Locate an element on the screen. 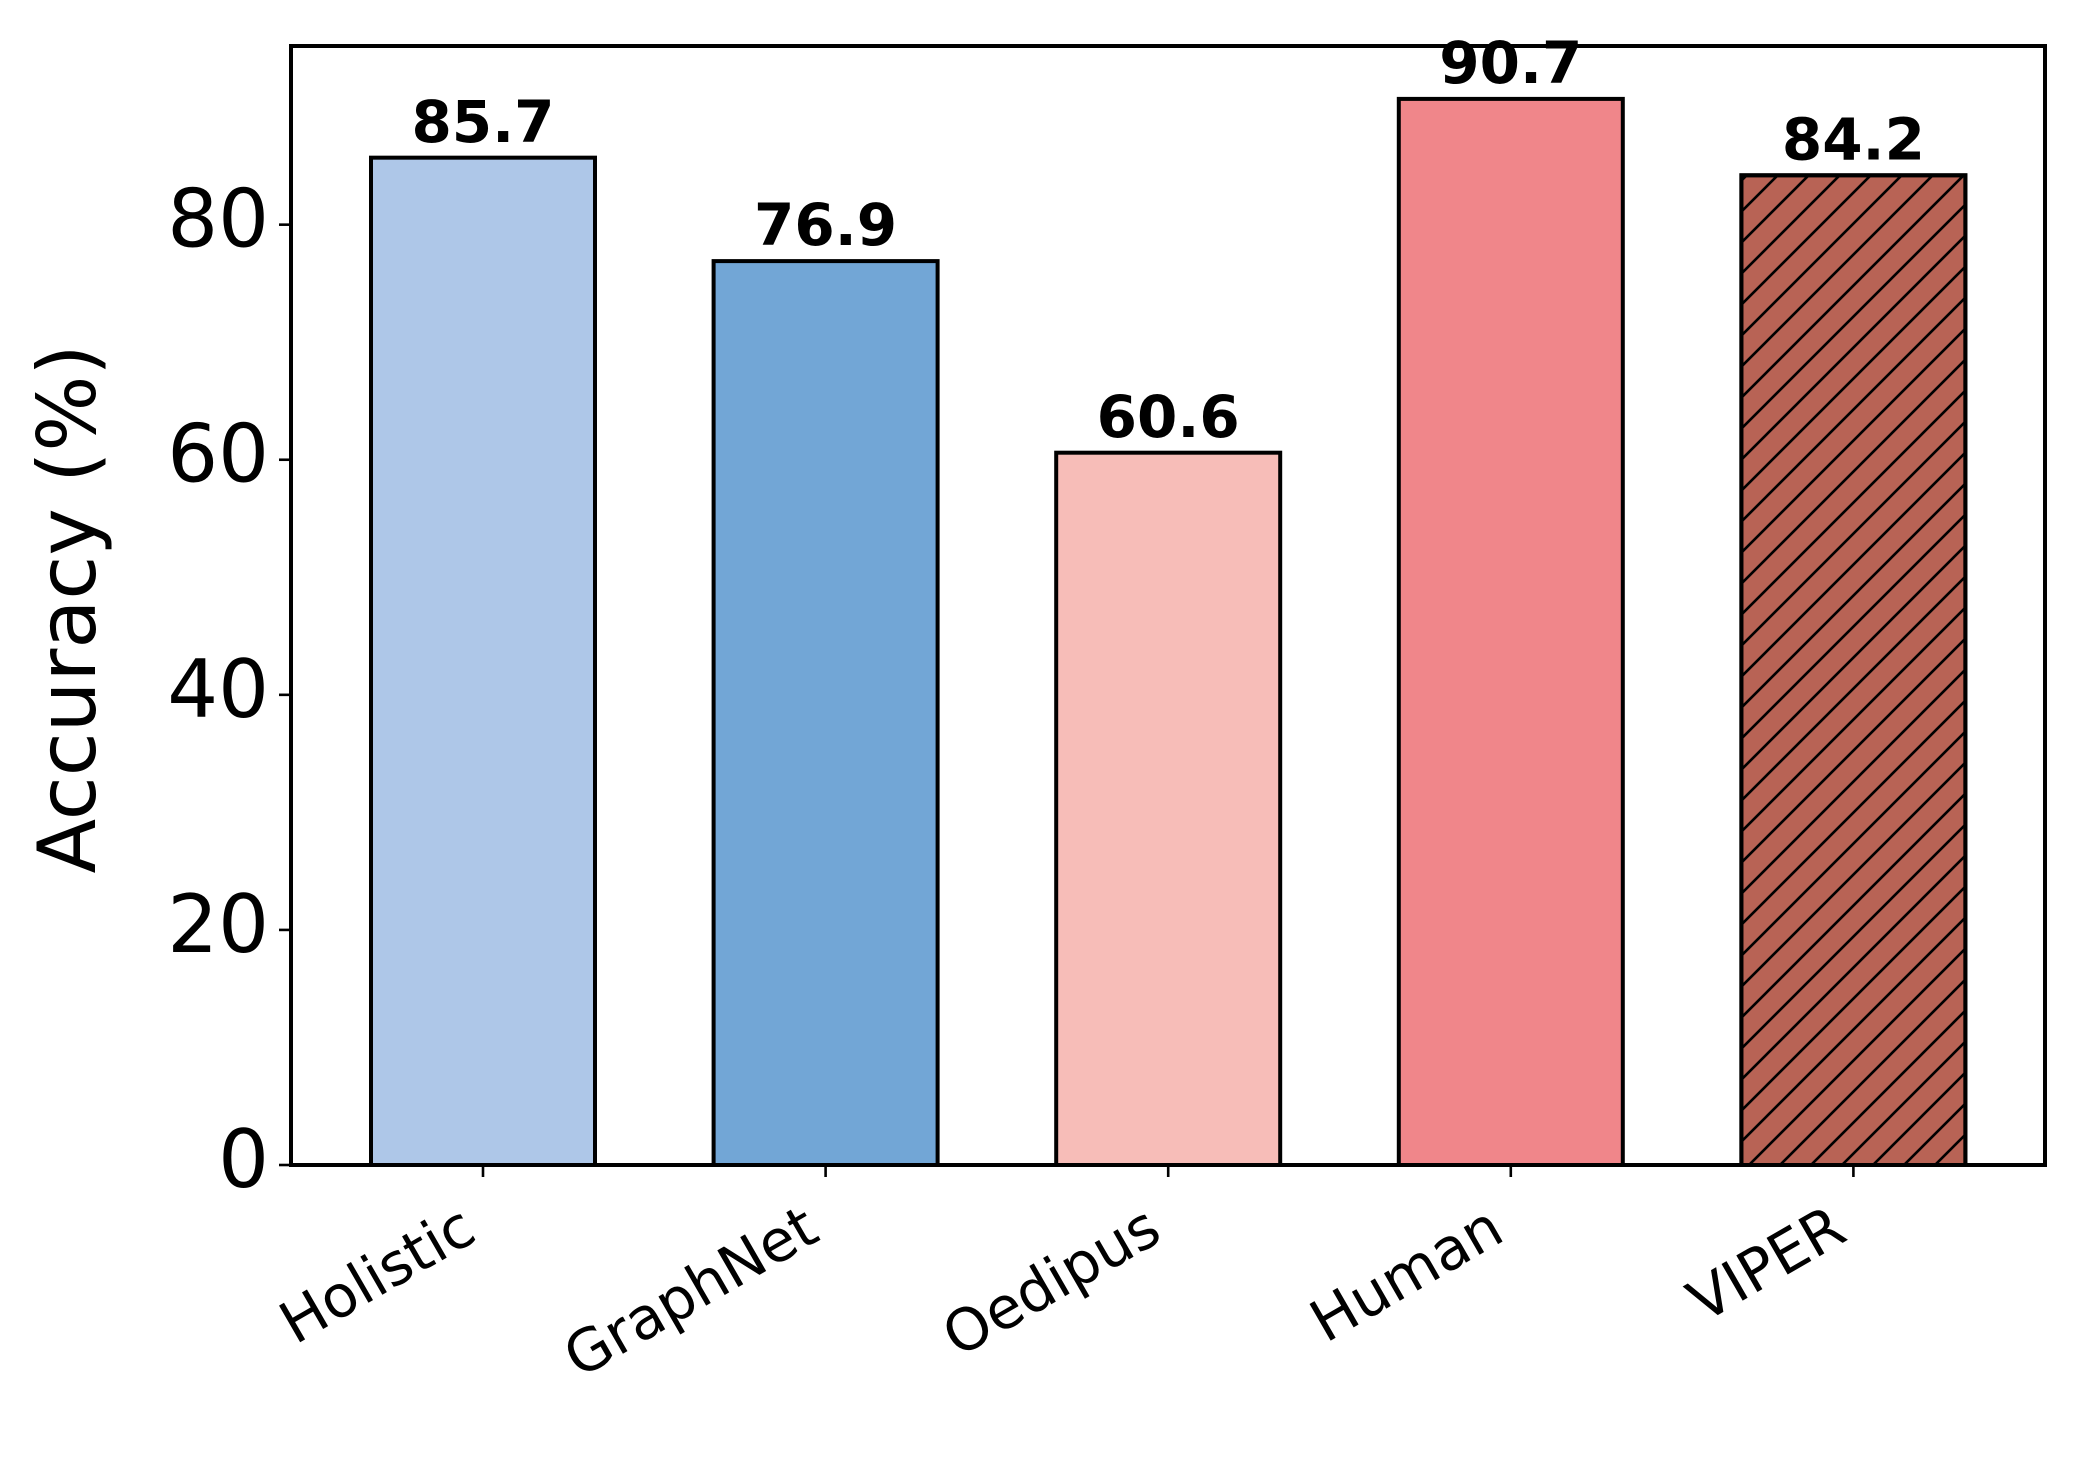 The height and width of the screenshot is (1469, 2074). value-label: 84.2 is located at coordinates (1853, 139).